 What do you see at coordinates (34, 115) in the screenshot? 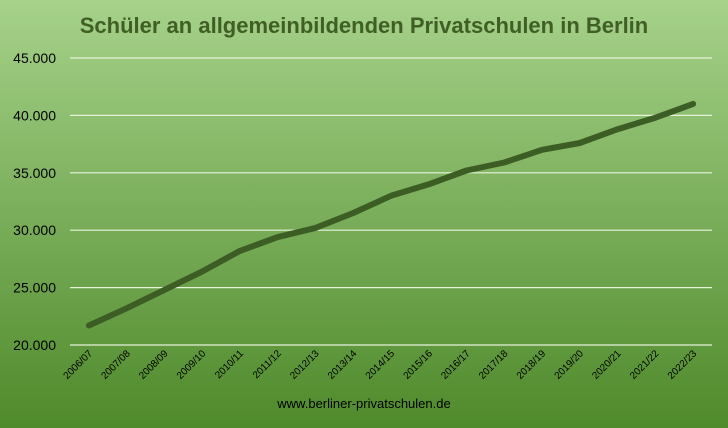
I see `y-tick-label: 40.000` at bounding box center [34, 115].